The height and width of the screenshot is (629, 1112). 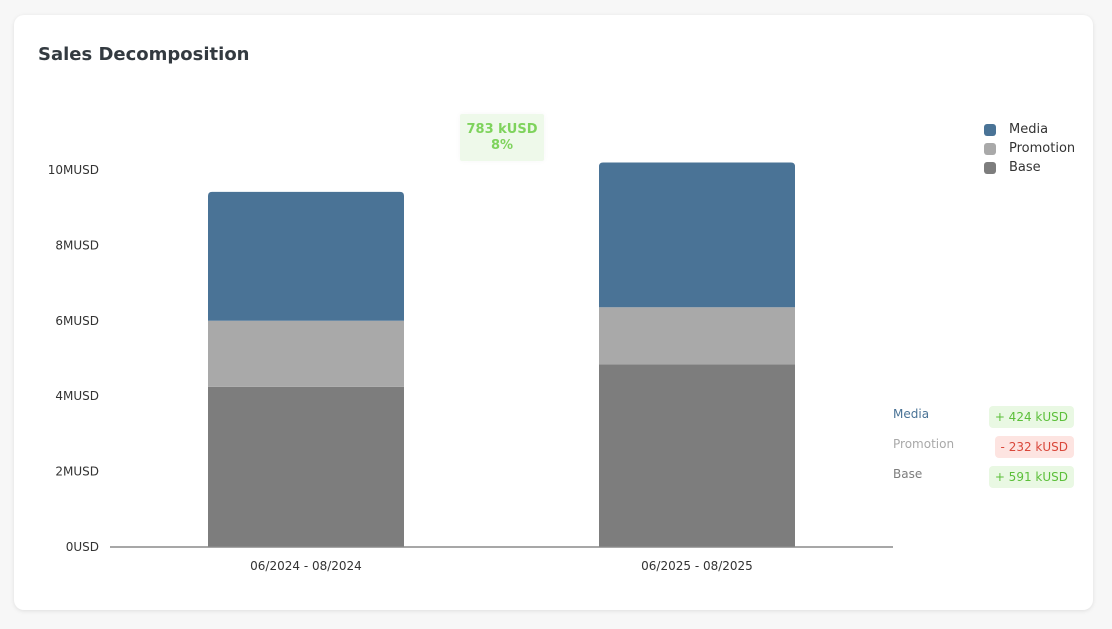 I want to click on legend-swatch-base, so click(x=990, y=167).